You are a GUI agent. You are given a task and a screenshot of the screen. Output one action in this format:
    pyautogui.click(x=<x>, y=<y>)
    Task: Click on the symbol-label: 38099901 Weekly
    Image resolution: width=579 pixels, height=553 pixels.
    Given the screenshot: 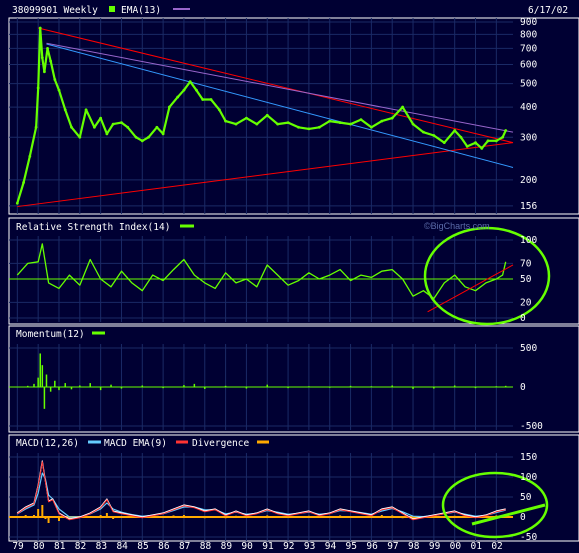 What is the action you would take?
    pyautogui.click(x=55, y=10)
    